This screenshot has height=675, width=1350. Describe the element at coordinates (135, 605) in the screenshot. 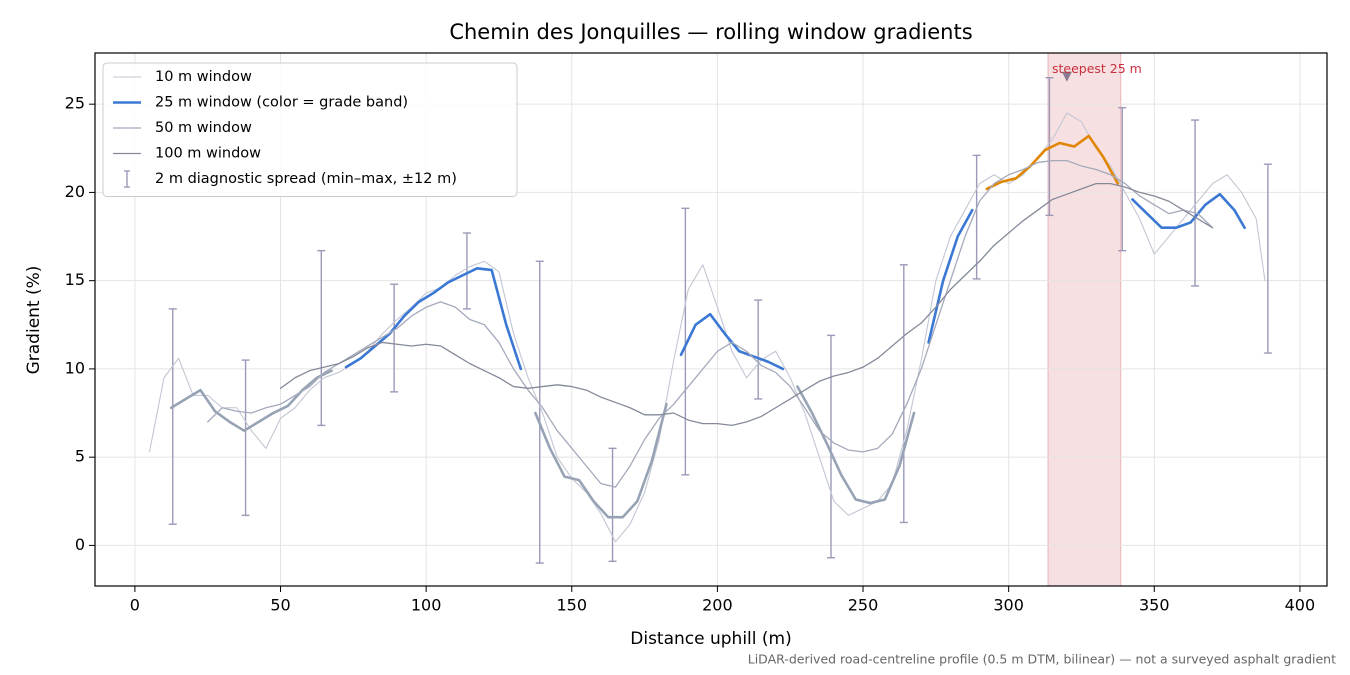

I see `x-tick-label: 0` at that location.